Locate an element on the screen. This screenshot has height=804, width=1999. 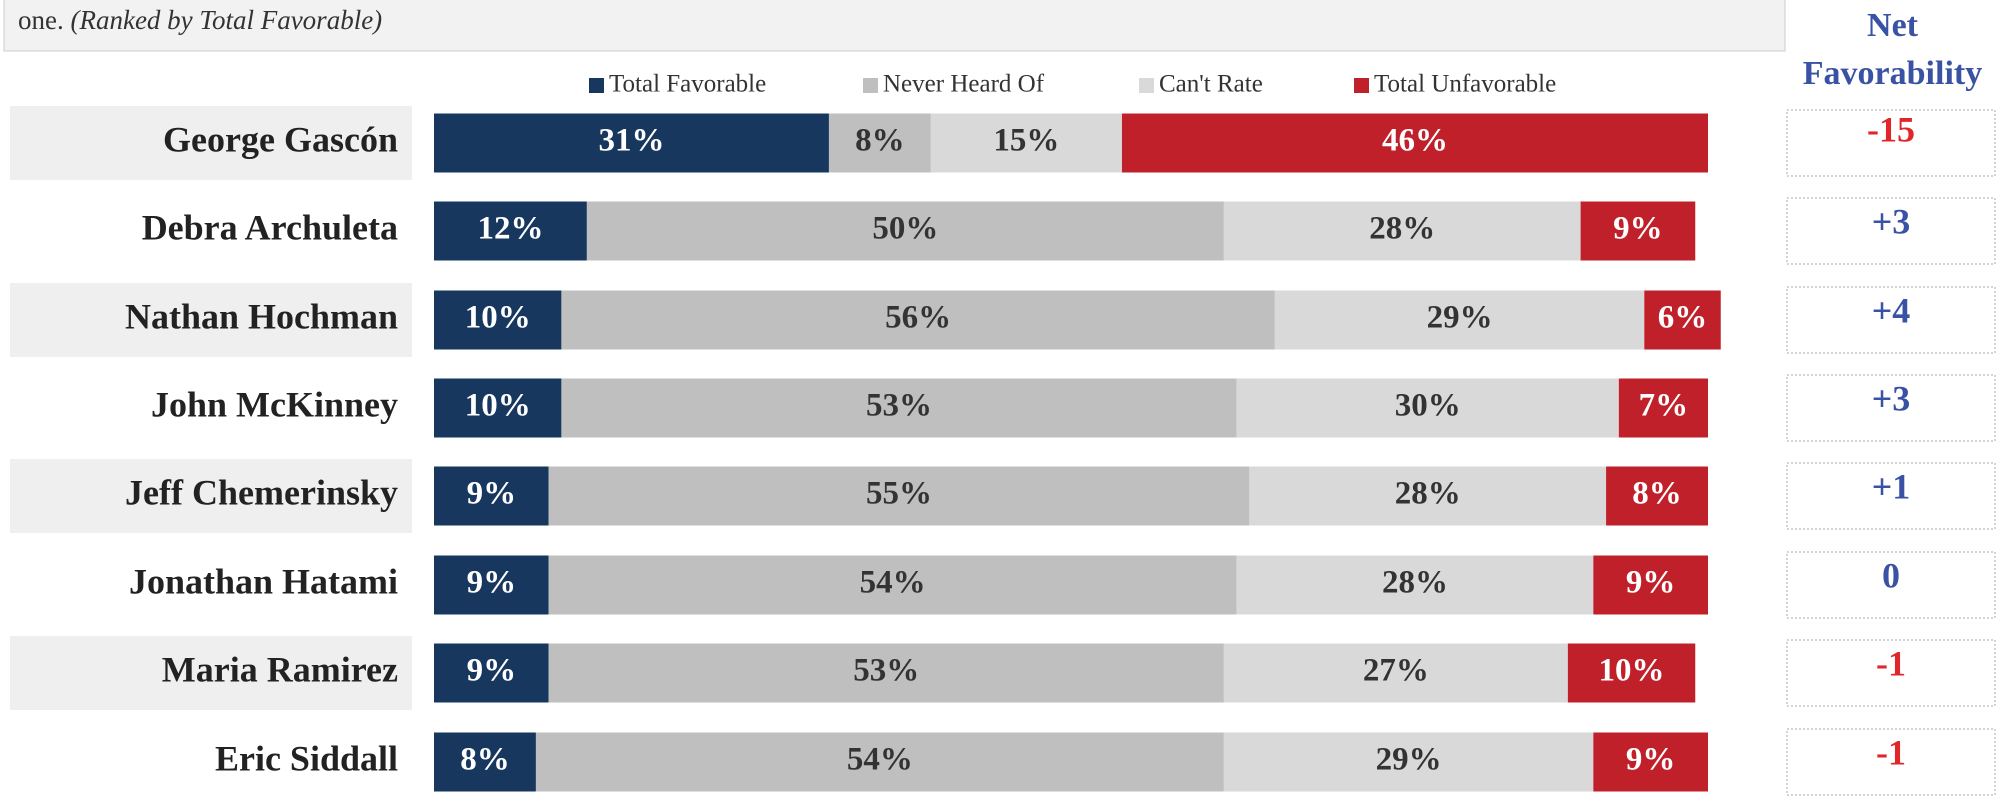
subtitle: one. (Ranked by Total Favorable) is located at coordinates (200, 20).